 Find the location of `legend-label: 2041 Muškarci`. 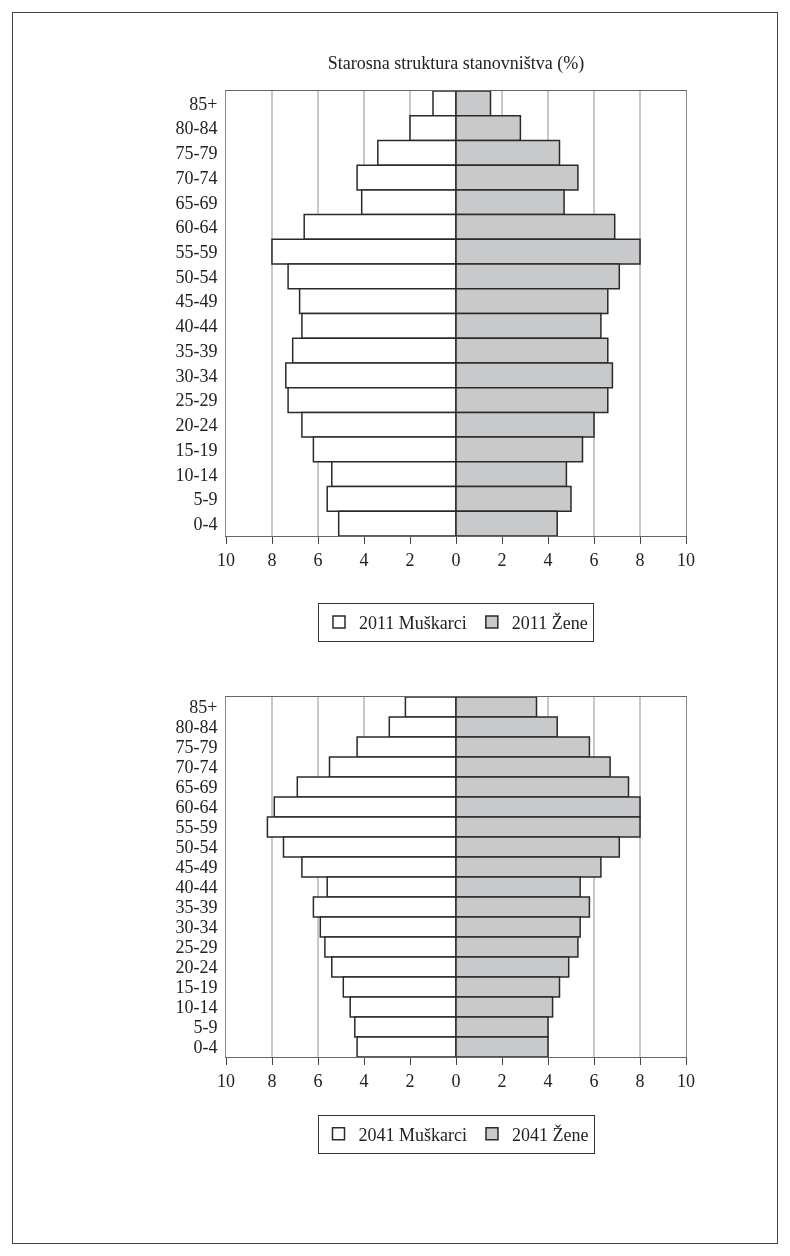

legend-label: 2041 Muškarci is located at coordinates (412, 1134).